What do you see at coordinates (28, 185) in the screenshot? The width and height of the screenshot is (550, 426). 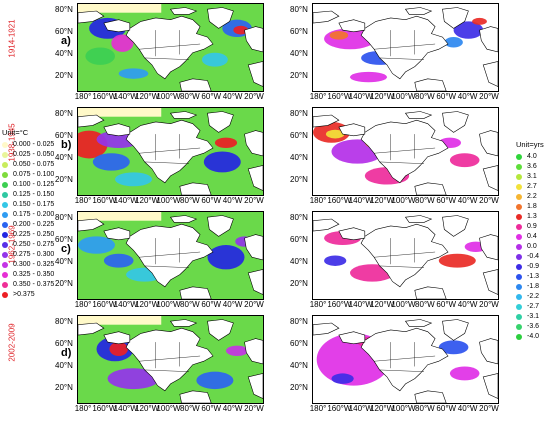 I see `legend-temperature-entry: 0.100 - 0.125` at bounding box center [28, 185].